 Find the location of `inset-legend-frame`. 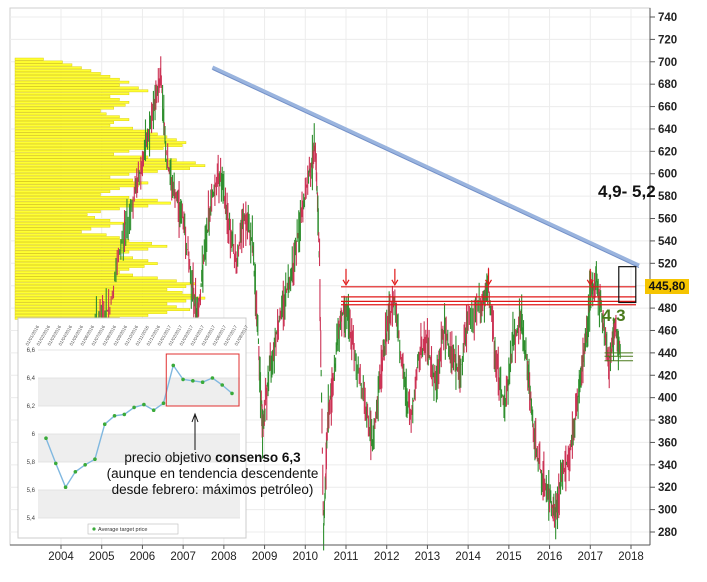

inset-legend-frame is located at coordinates (133, 529).